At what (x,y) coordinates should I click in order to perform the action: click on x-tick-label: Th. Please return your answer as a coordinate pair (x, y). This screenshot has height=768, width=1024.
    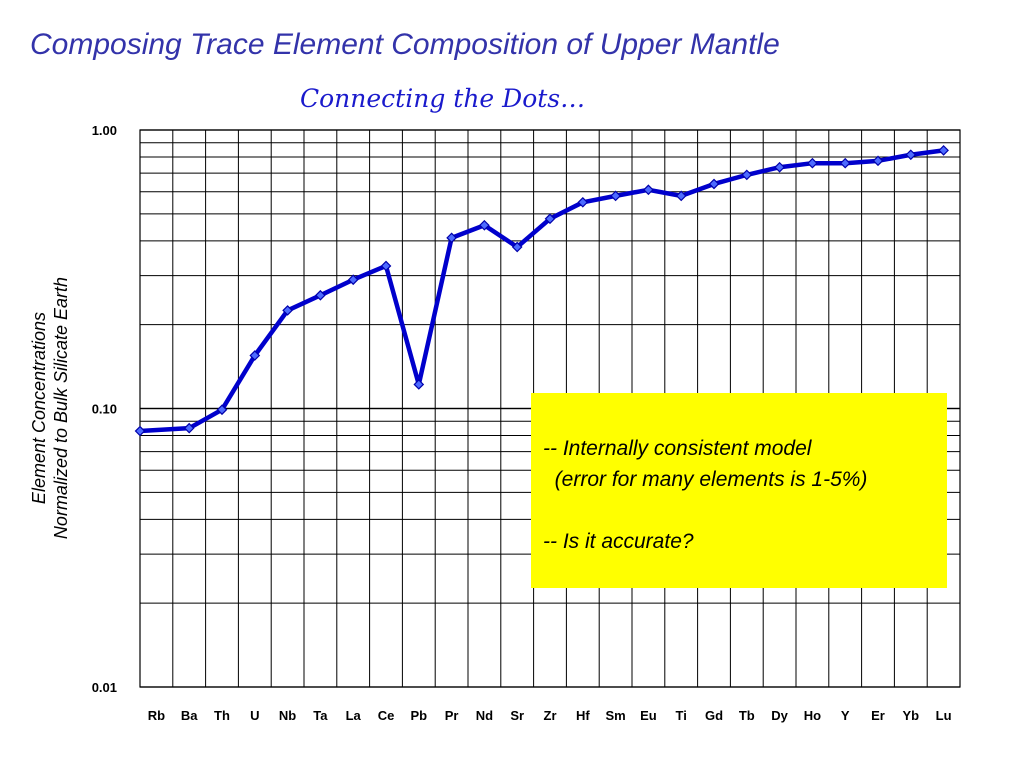
    Looking at the image, I should click on (222, 715).